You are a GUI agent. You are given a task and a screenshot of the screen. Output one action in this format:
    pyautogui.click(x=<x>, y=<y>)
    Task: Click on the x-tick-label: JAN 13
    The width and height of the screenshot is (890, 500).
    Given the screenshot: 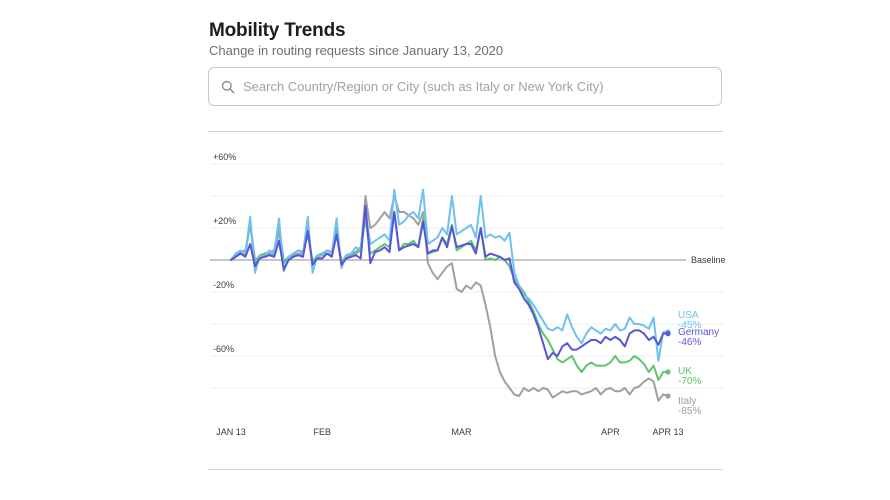 What is the action you would take?
    pyautogui.click(x=231, y=432)
    